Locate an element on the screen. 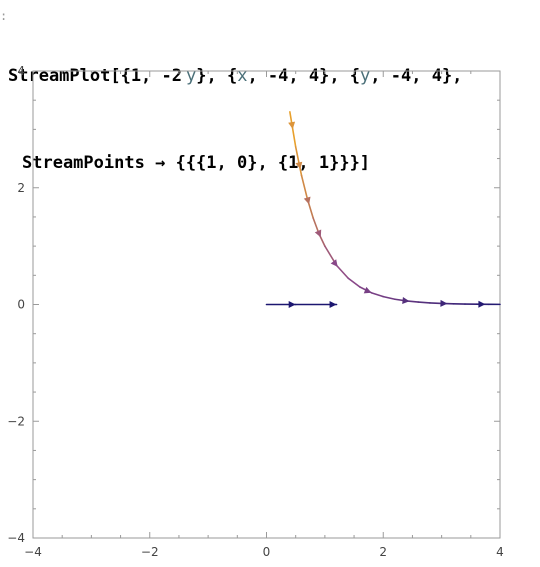  x-tick-label: 4 is located at coordinates (500, 552).